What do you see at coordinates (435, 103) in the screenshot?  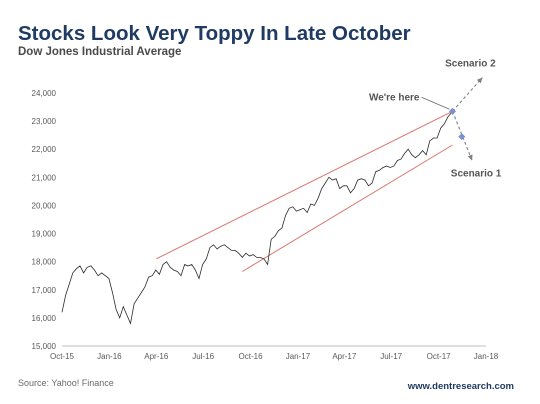 I see `were-here-pointer` at bounding box center [435, 103].